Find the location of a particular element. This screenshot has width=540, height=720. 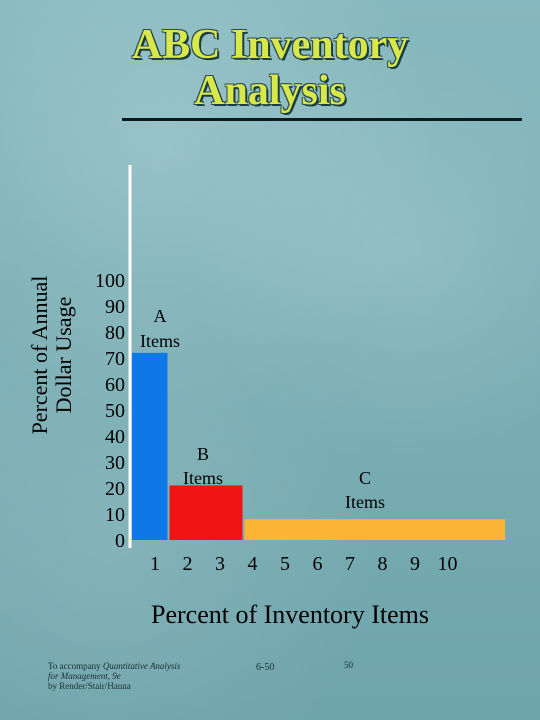

bar-b is located at coordinates (206, 512).